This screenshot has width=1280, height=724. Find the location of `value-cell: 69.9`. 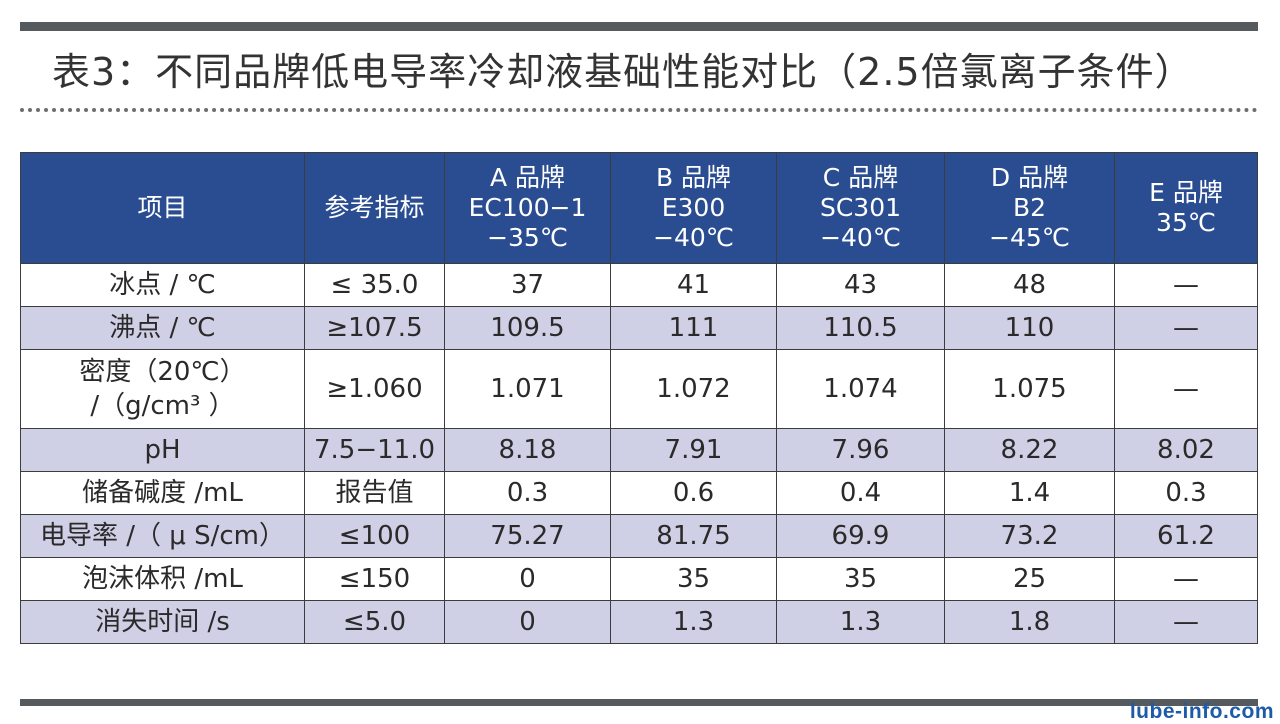

value-cell: 69.9 is located at coordinates (860, 536).